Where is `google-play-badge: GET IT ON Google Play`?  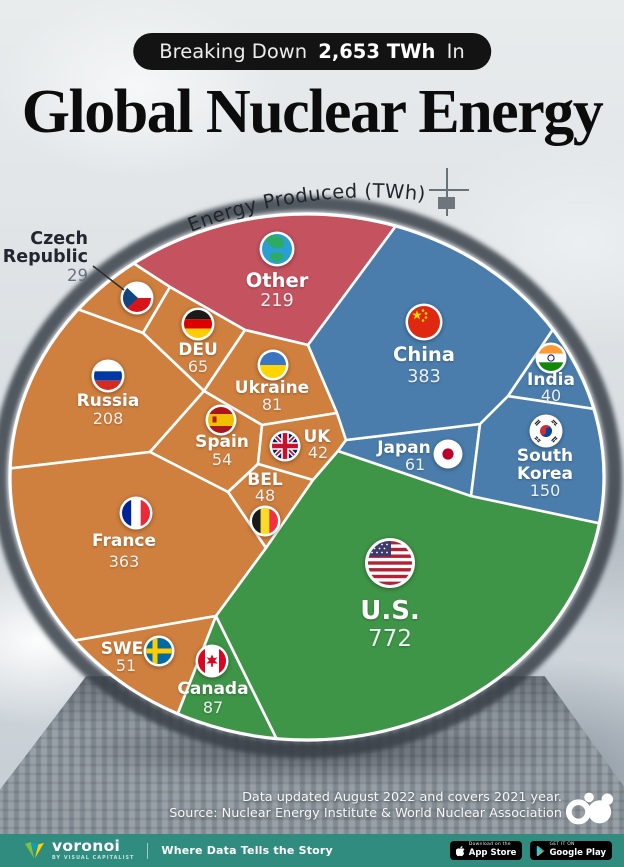 google-play-badge: GET IT ON Google Play is located at coordinates (571, 850).